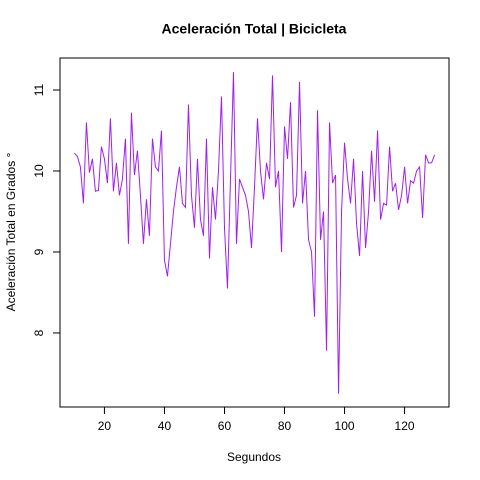  I want to click on y-tick-label: 8, so click(39, 332).